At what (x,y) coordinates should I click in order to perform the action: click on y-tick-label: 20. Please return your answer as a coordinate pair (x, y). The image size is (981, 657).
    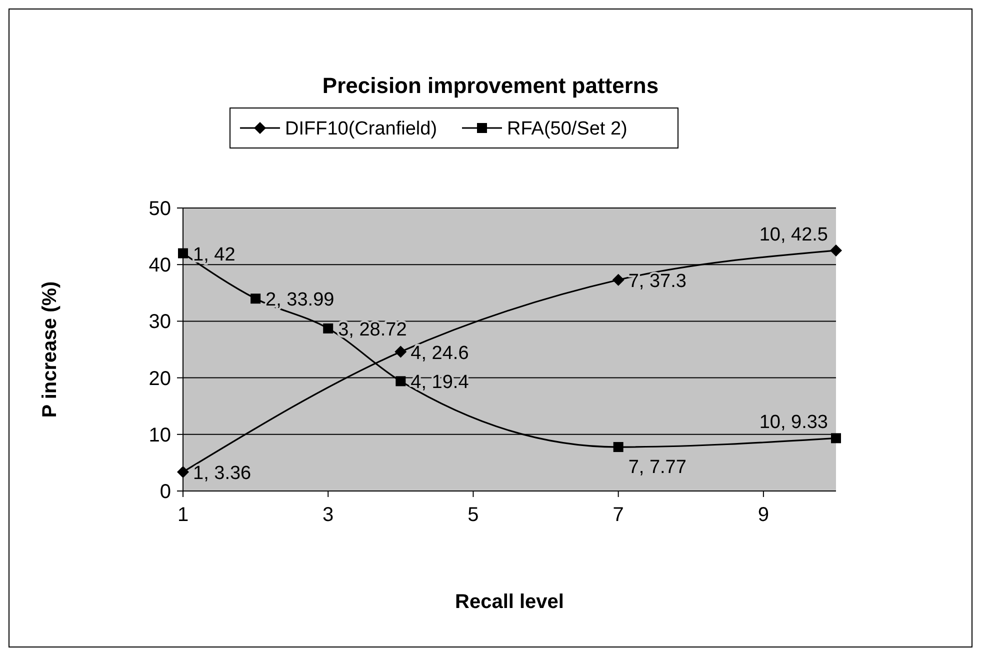
    Looking at the image, I should click on (159, 379).